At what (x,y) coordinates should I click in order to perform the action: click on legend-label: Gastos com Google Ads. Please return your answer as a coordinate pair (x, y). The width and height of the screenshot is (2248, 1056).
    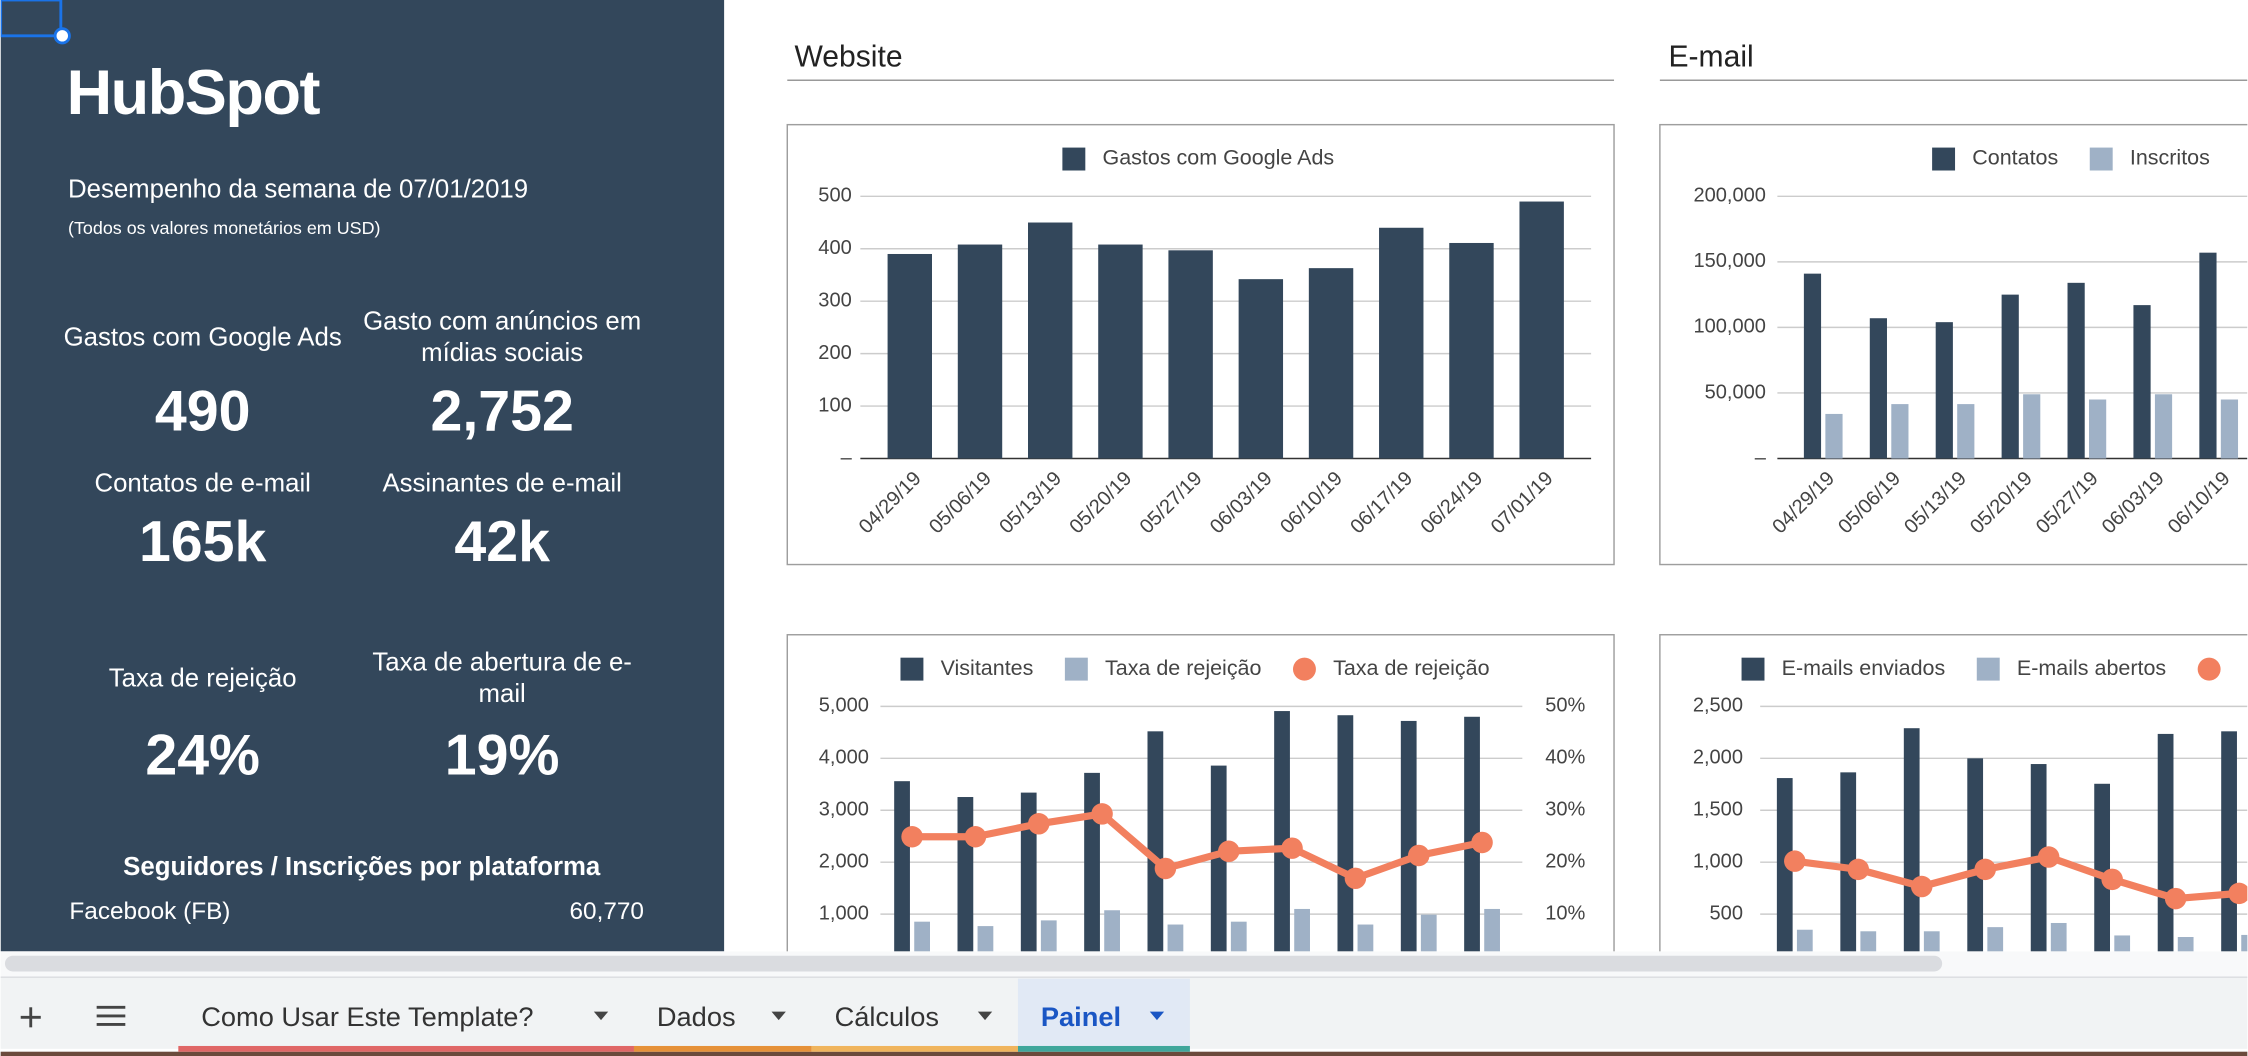
    Looking at the image, I should click on (1219, 158).